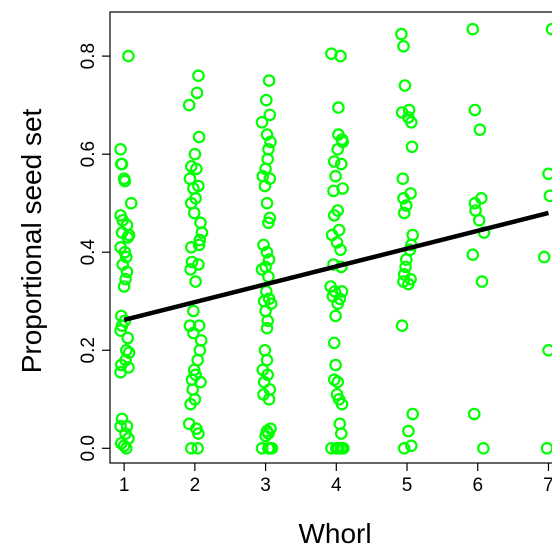  What do you see at coordinates (547, 485) in the screenshot?
I see `x-tick-label: 7` at bounding box center [547, 485].